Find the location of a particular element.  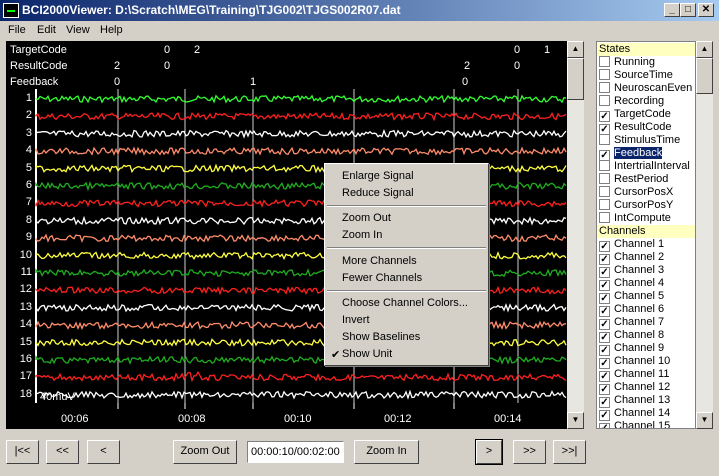

state-list-item: ✓ Feedback is located at coordinates (647, 154).